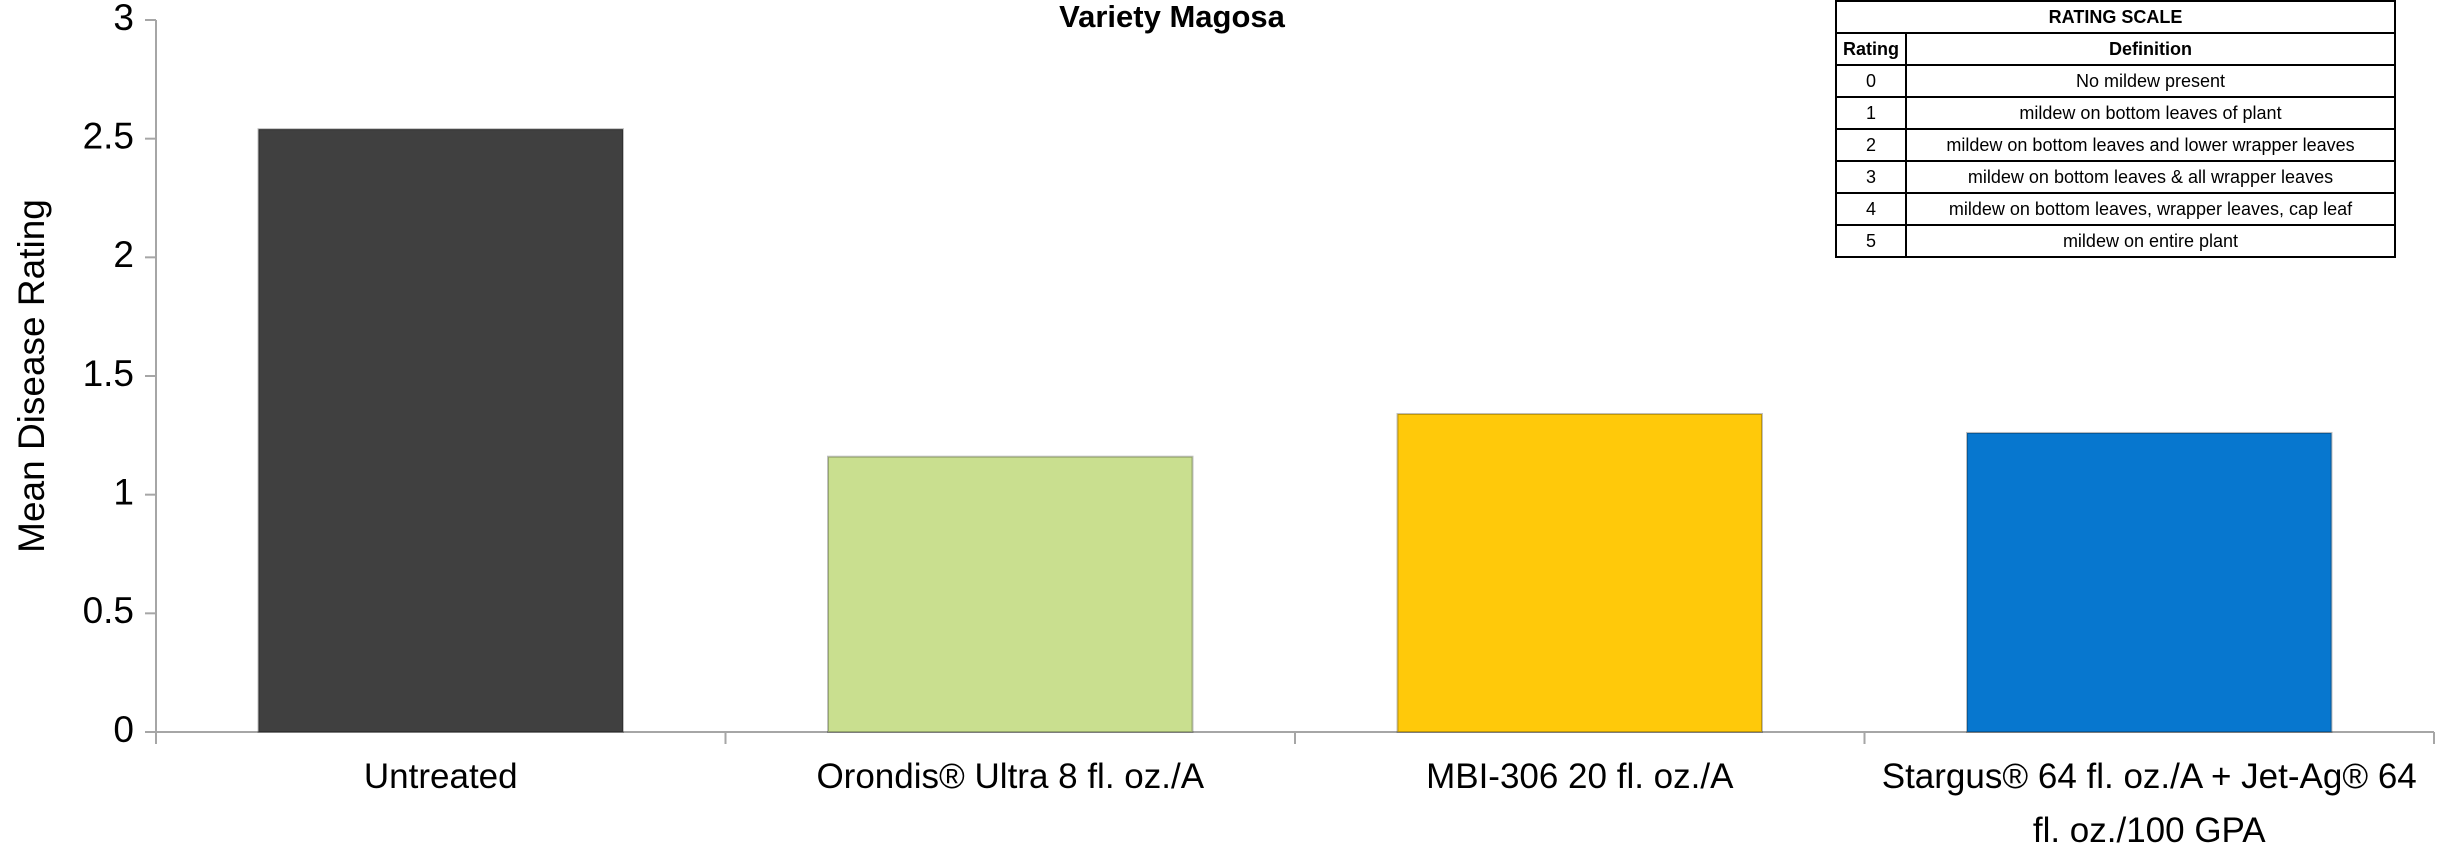  Describe the element at coordinates (123, 491) in the screenshot. I see `y-tick-label: 1` at that location.